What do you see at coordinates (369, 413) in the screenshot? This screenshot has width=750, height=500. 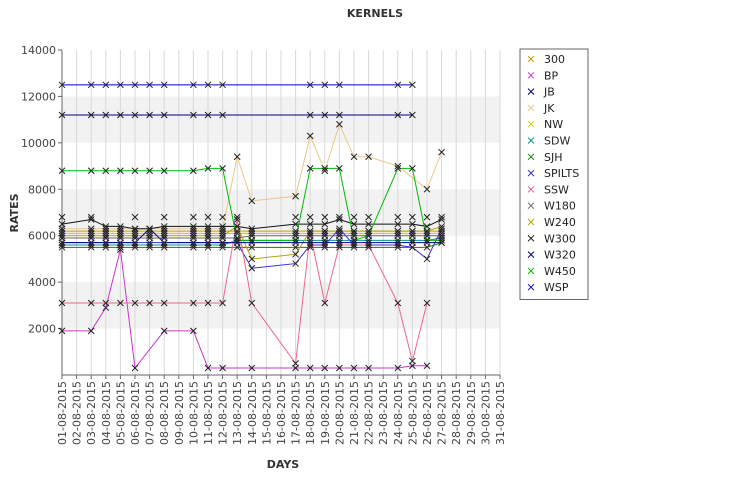 I see `x-tick-label: 22-08-2015` at bounding box center [369, 413].